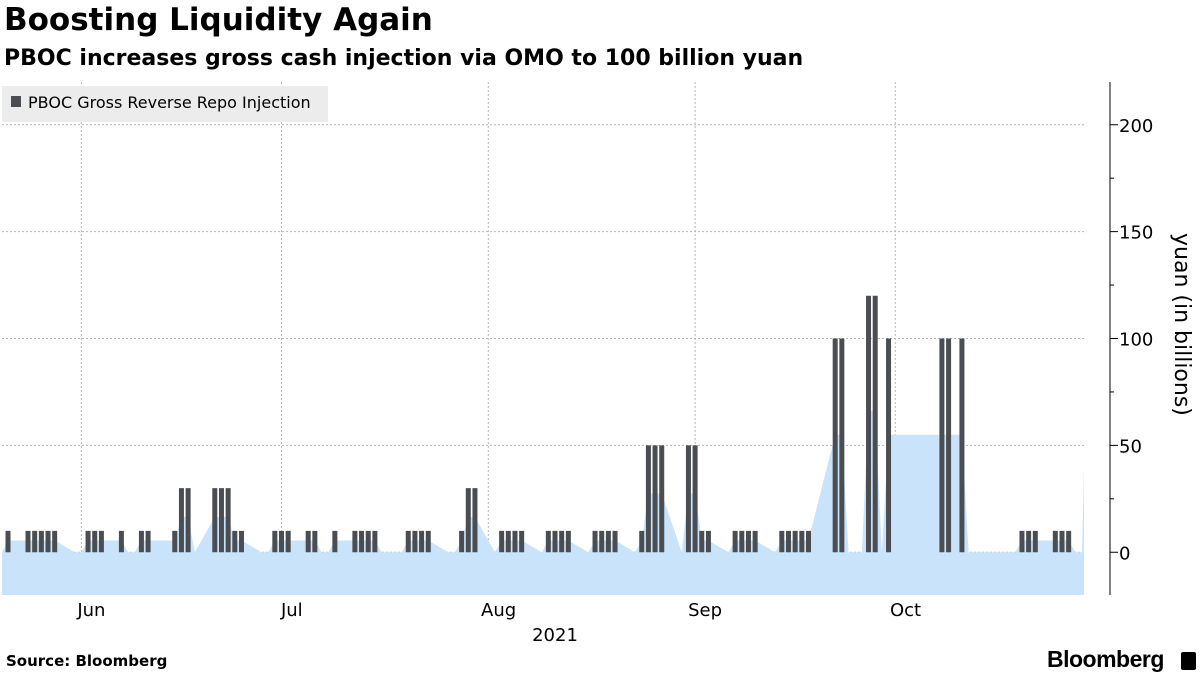 This screenshot has height=675, width=1200. Describe the element at coordinates (1136, 233) in the screenshot. I see `y-tick-label: 150` at that location.